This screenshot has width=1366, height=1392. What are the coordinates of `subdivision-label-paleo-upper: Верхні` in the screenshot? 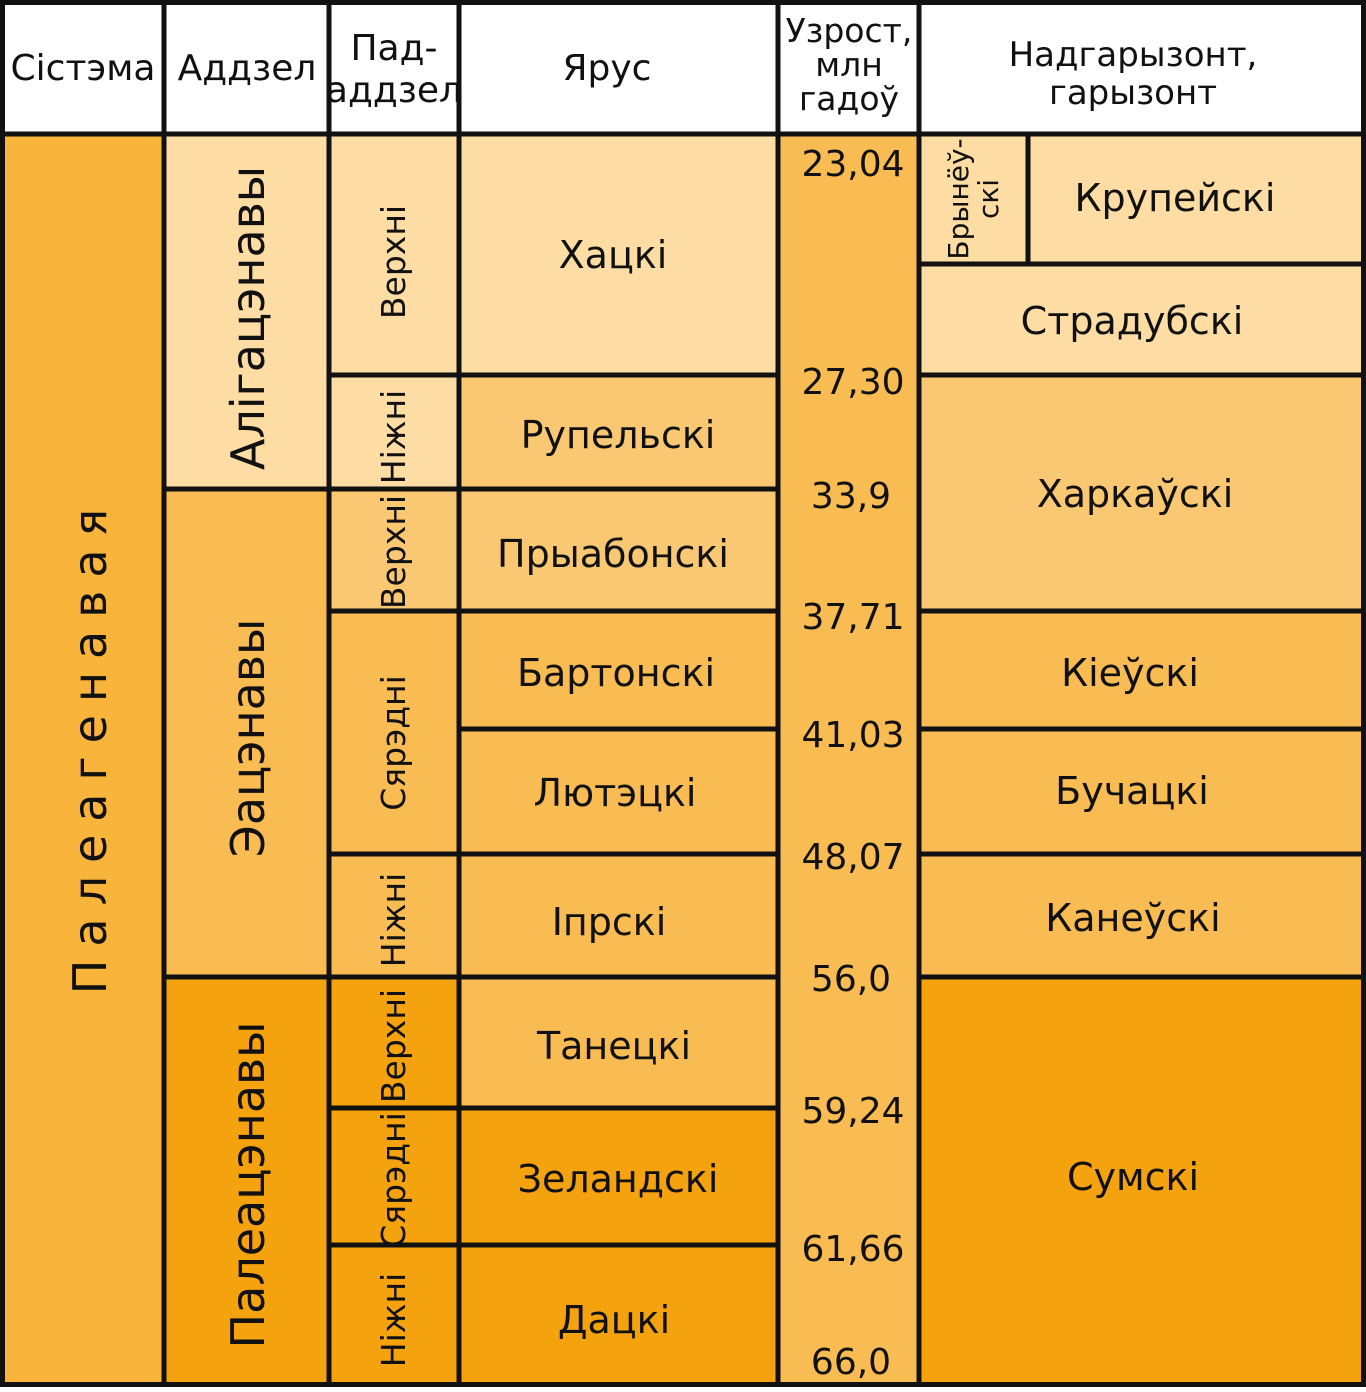 It's located at (393, 1046).